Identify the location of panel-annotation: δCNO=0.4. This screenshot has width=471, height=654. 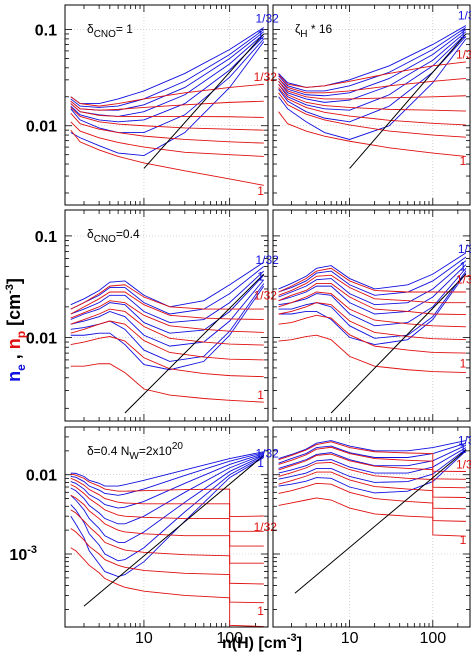
(113, 236).